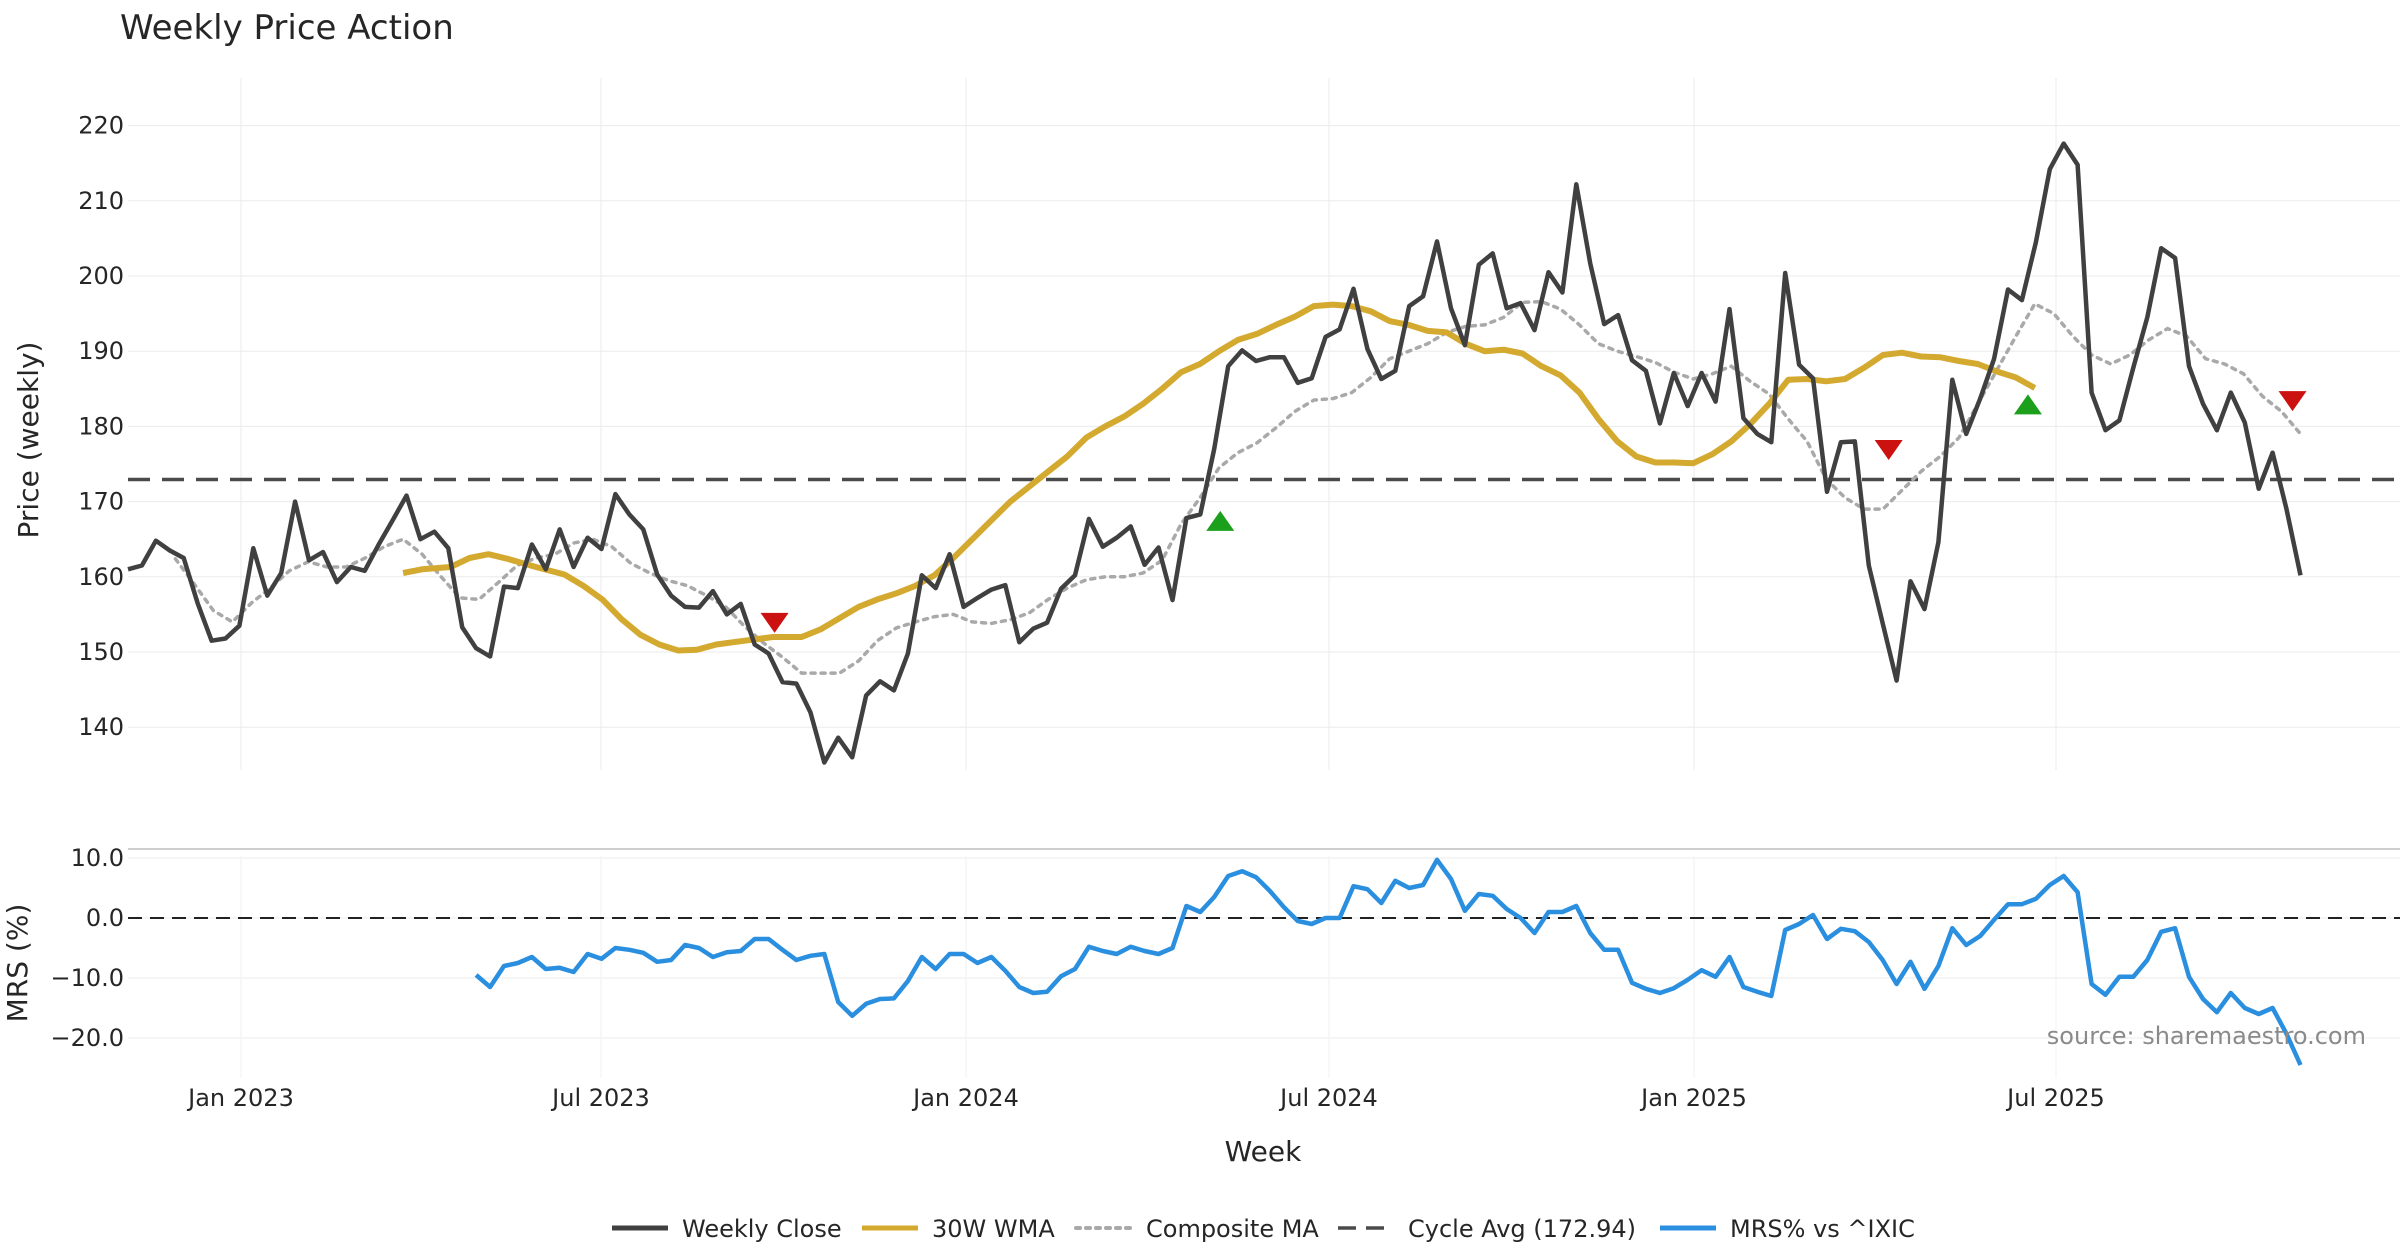 Image resolution: width=2400 pixels, height=1260 pixels. Describe the element at coordinates (101, 201) in the screenshot. I see `price-y-tick-label: 210` at that location.